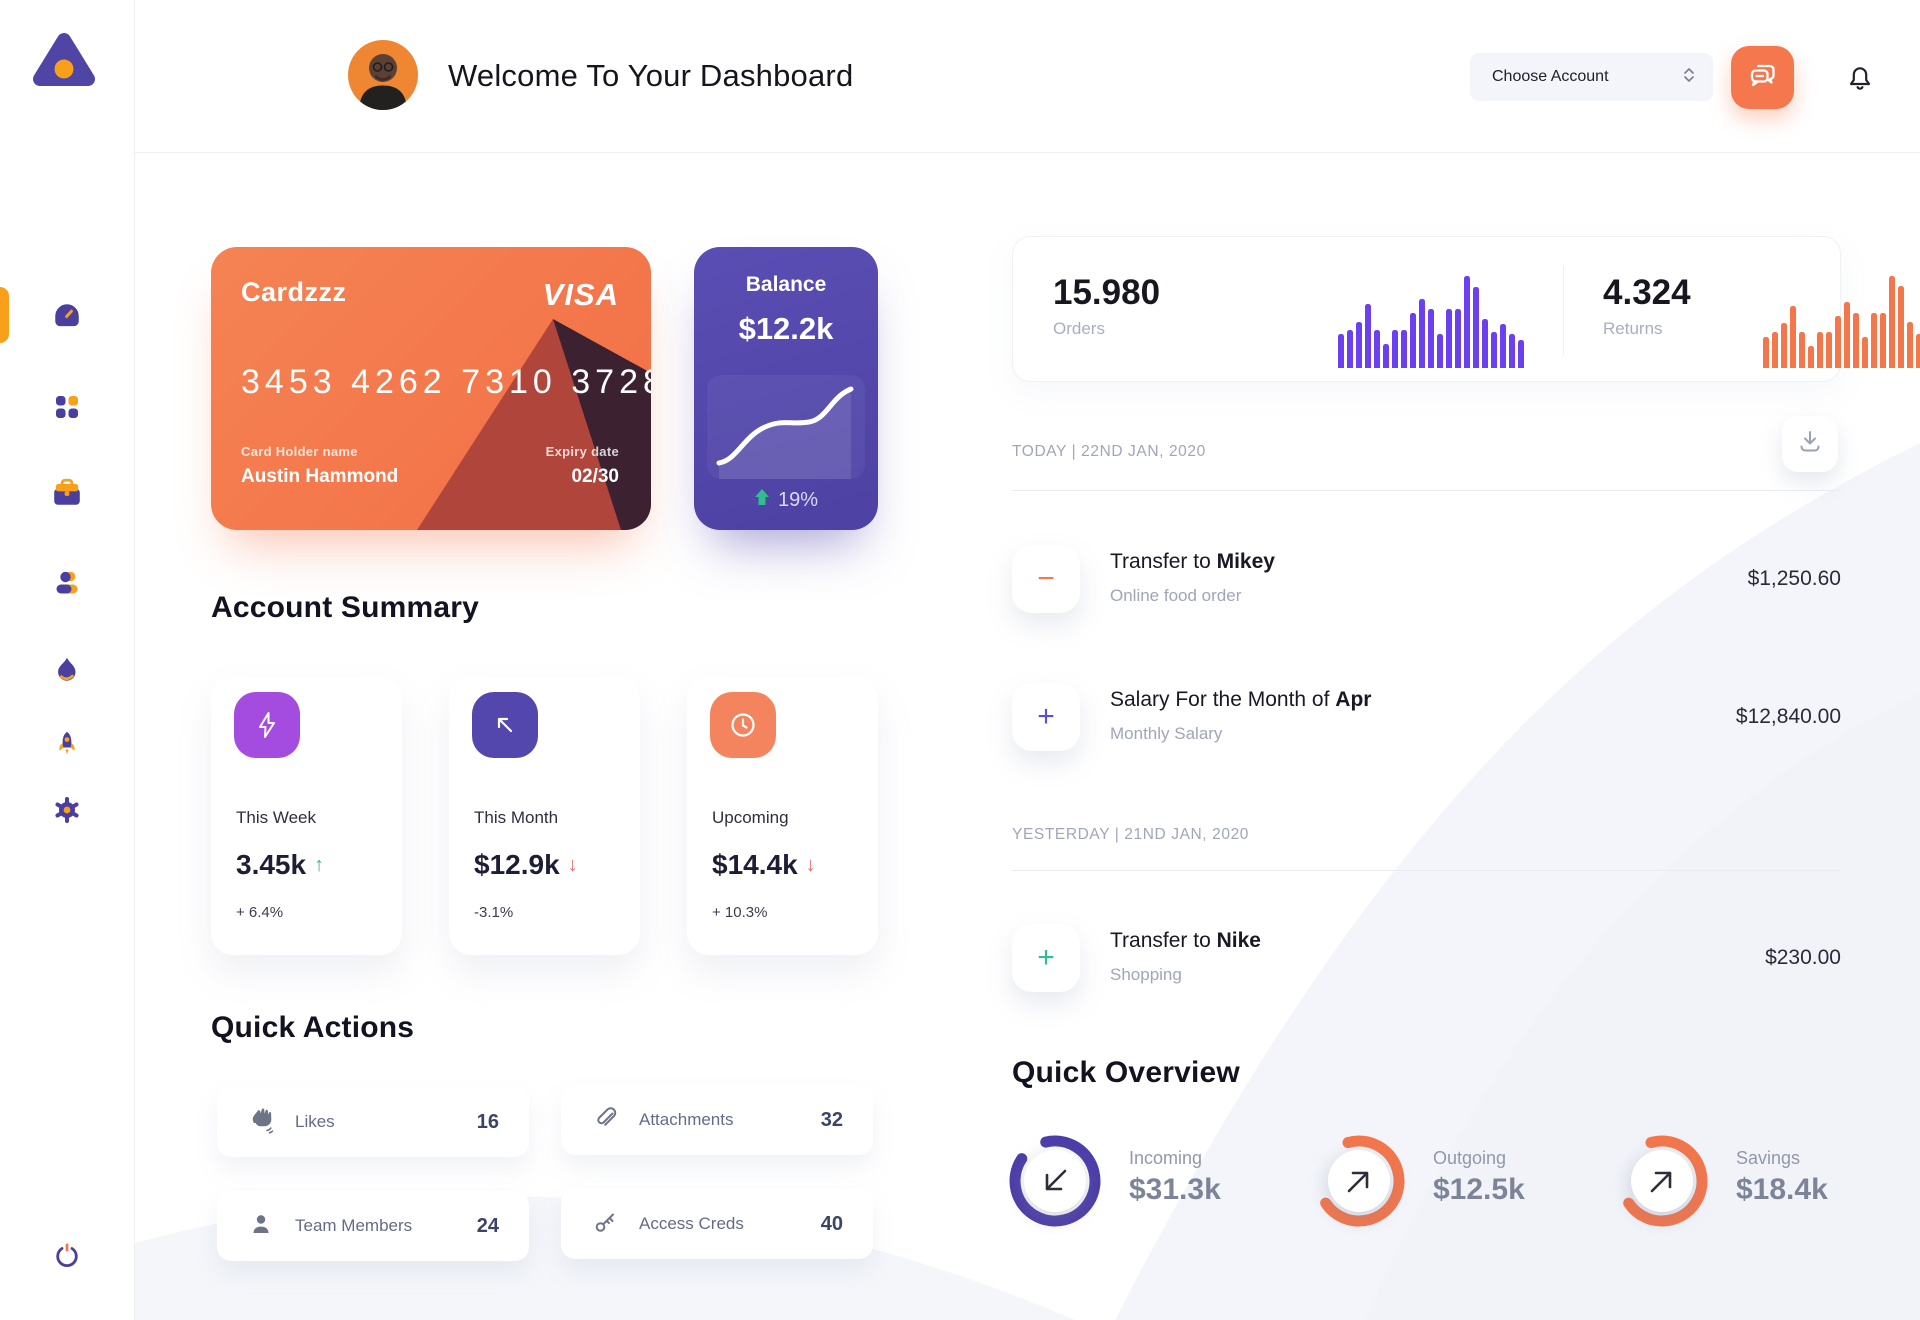  What do you see at coordinates (516, 817) in the screenshot?
I see `summary-label: This Month` at bounding box center [516, 817].